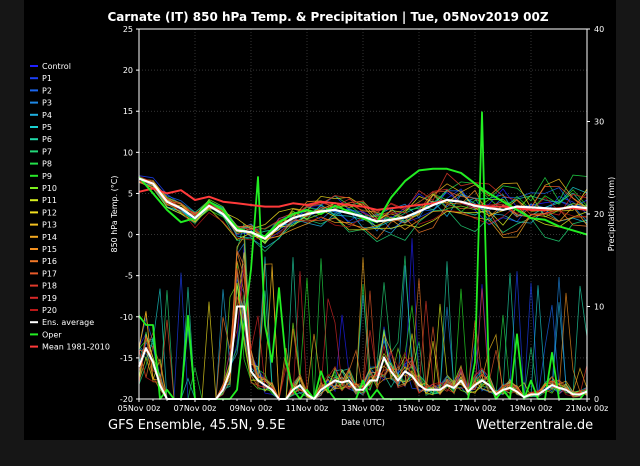 This screenshot has height=466, width=640. I want to click on legend-label: P1, so click(47, 78).